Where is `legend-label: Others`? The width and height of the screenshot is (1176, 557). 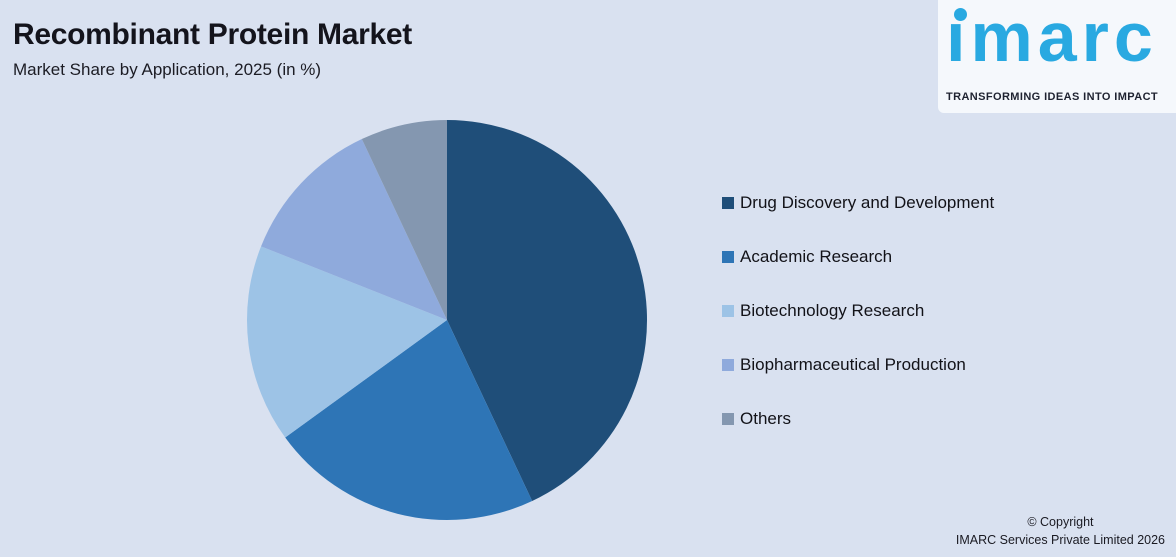
legend-label: Others is located at coordinates (766, 418).